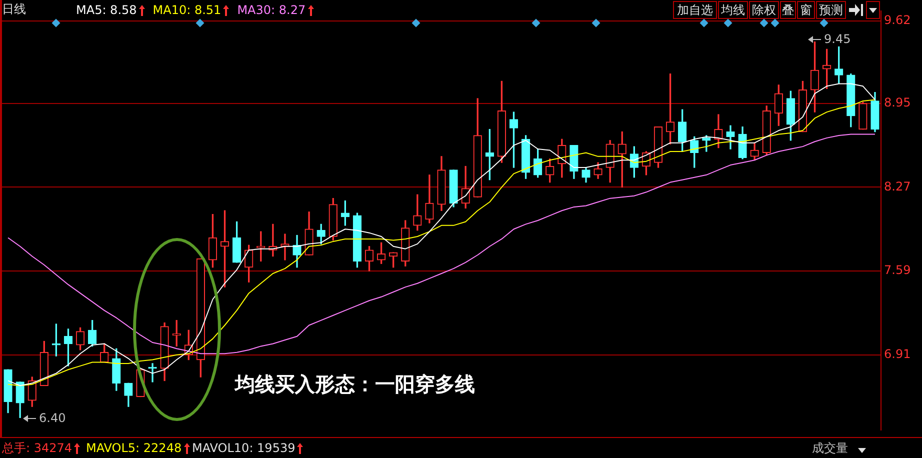 Image resolution: width=922 pixels, height=458 pixels. I want to click on annotation: 日线, so click(14, 9).